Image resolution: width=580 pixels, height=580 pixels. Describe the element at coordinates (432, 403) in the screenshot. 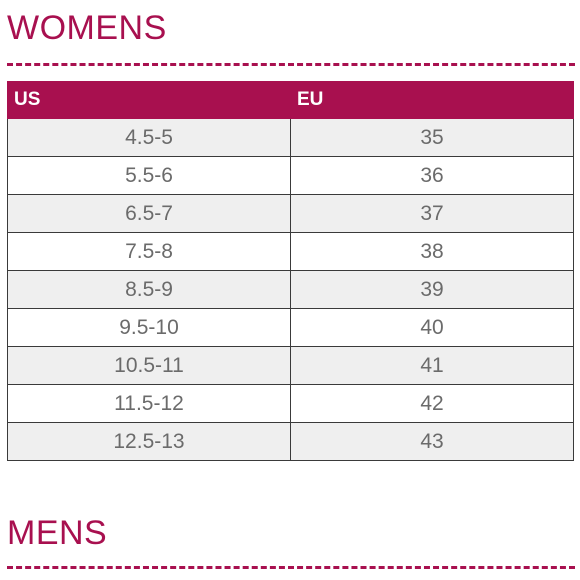

I see `eu-size-cell: 42` at that location.